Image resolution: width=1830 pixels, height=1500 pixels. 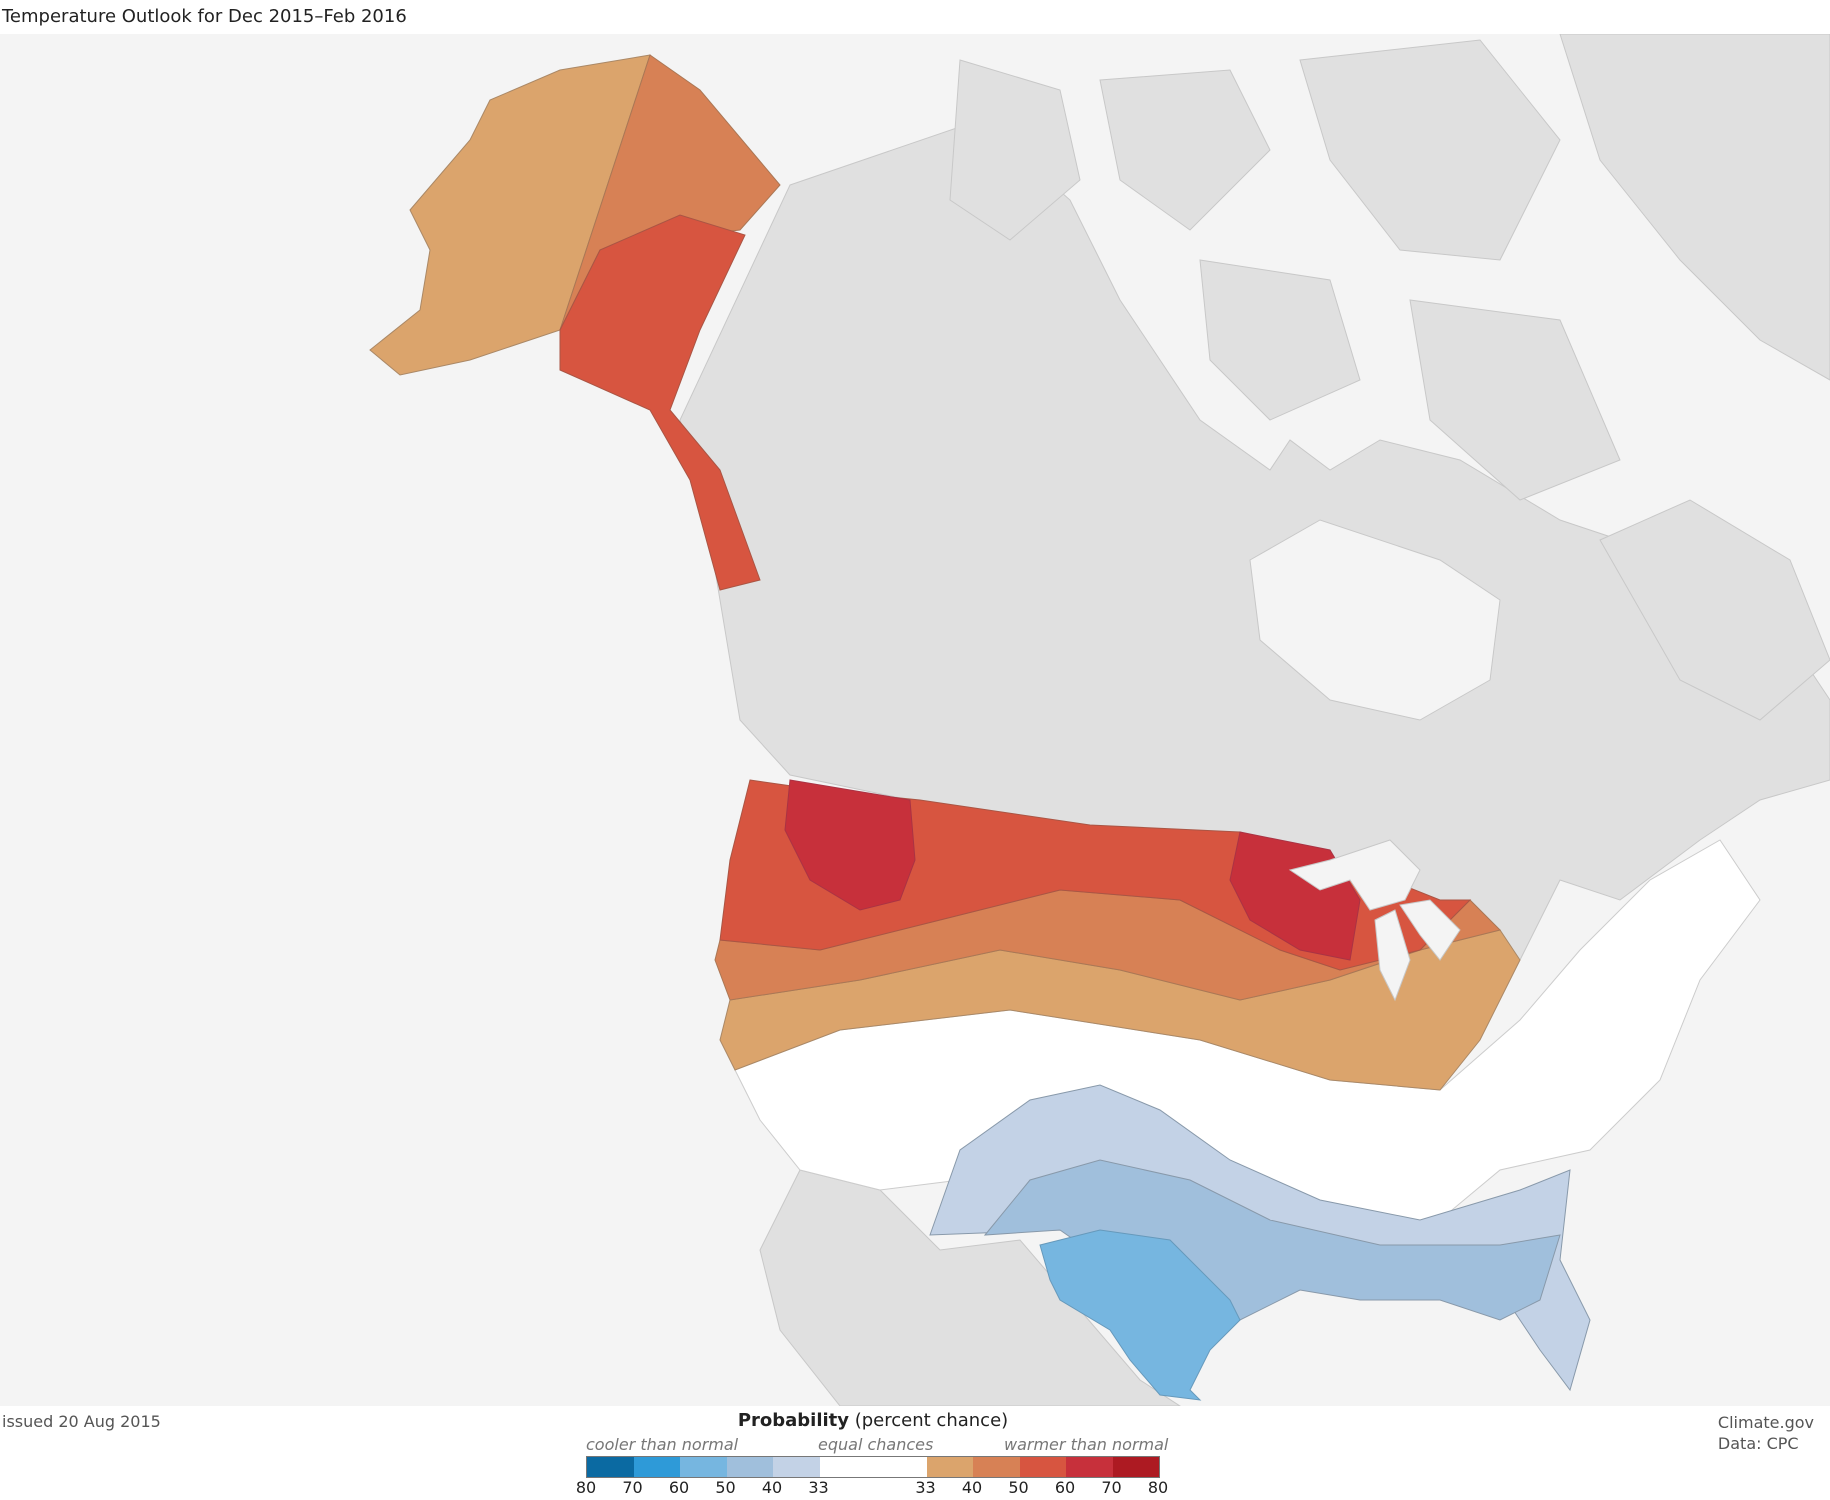 I want to click on legend-tick-cool-3: 50, so click(x=725, y=1487).